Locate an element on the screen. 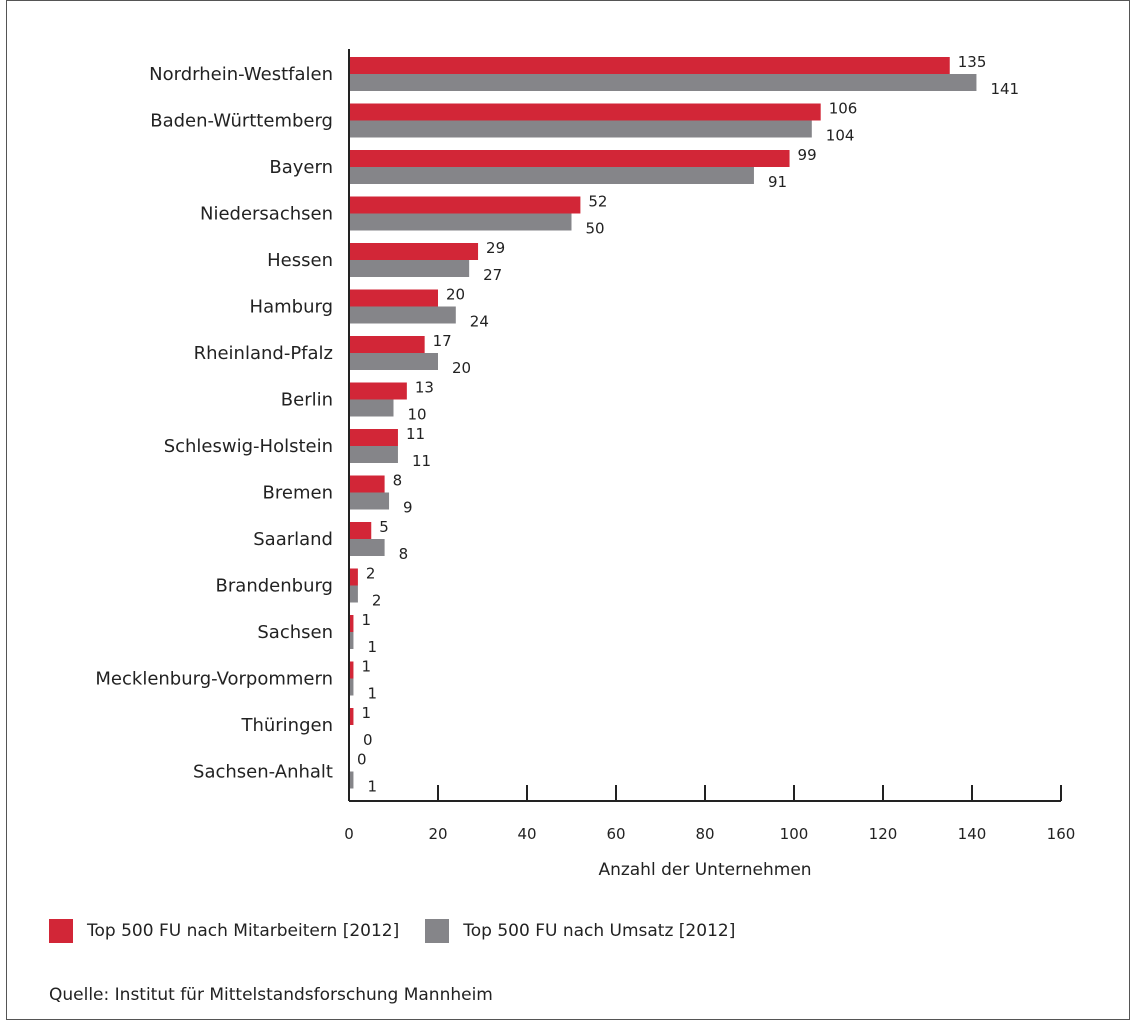 The width and height of the screenshot is (1132, 1022). value-label-mitarbeiter: 17 is located at coordinates (442, 341).